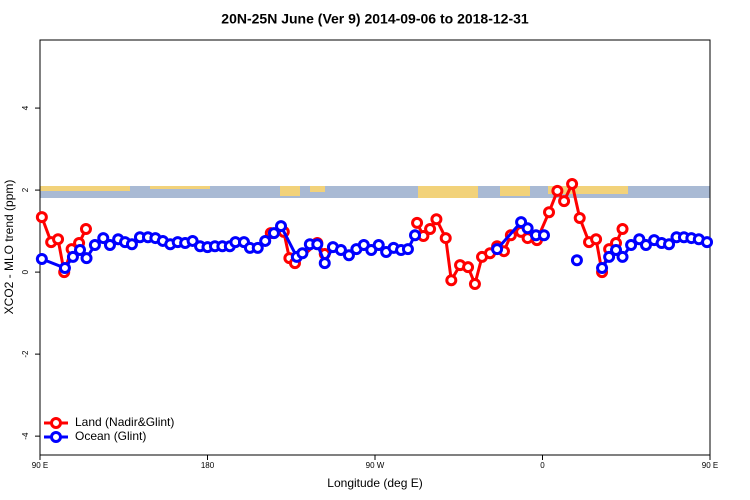  Describe the element at coordinates (375, 465) in the screenshot. I see `x-tick-label: 90 W` at that location.